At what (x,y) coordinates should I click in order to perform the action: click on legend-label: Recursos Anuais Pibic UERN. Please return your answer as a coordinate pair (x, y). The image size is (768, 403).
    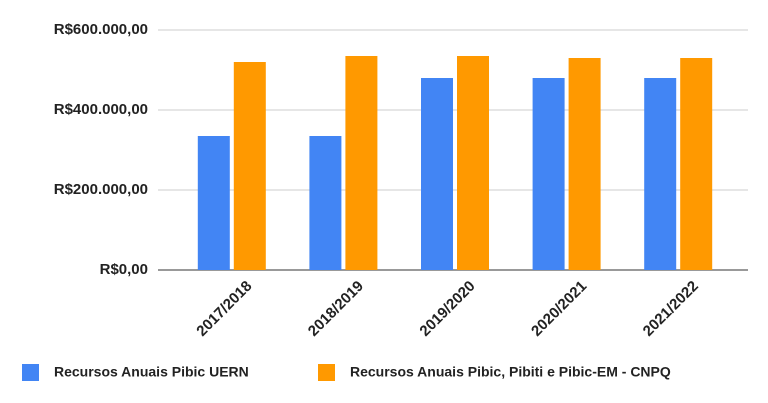
    Looking at the image, I should click on (151, 372).